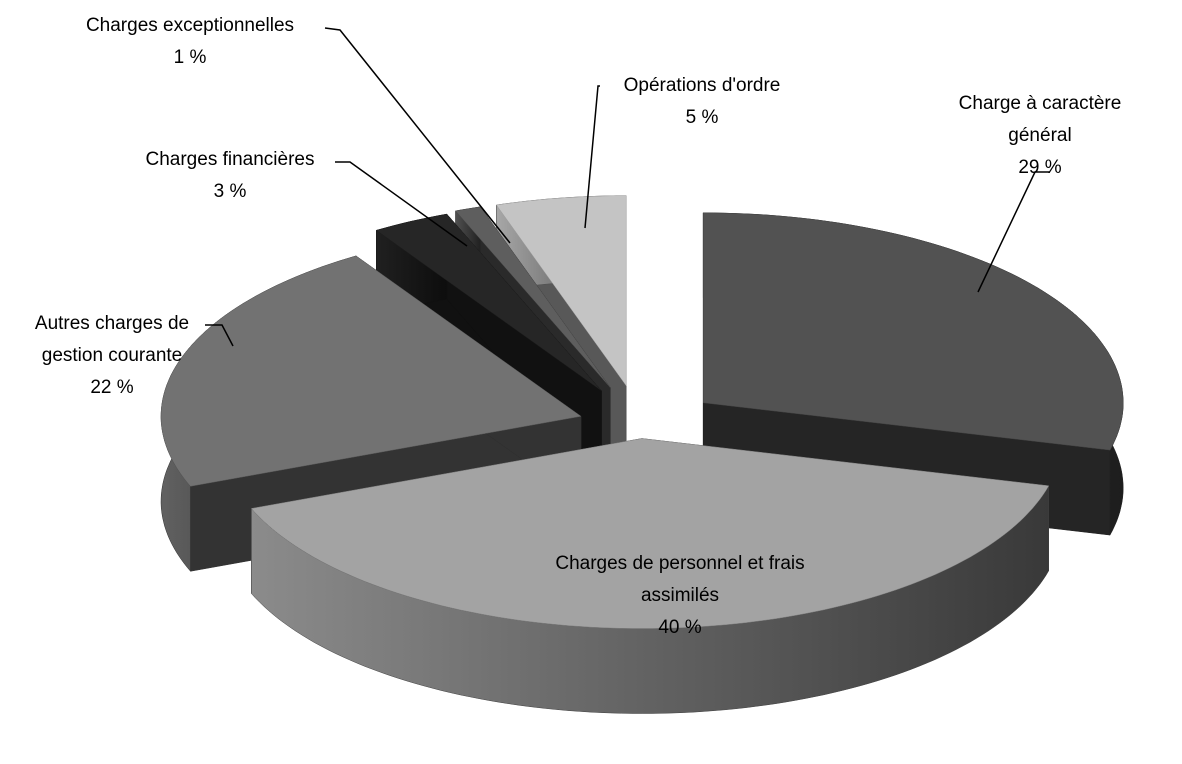 The image size is (1182, 764). Describe the element at coordinates (190, 57) in the screenshot. I see `value-label: 1 %` at that location.